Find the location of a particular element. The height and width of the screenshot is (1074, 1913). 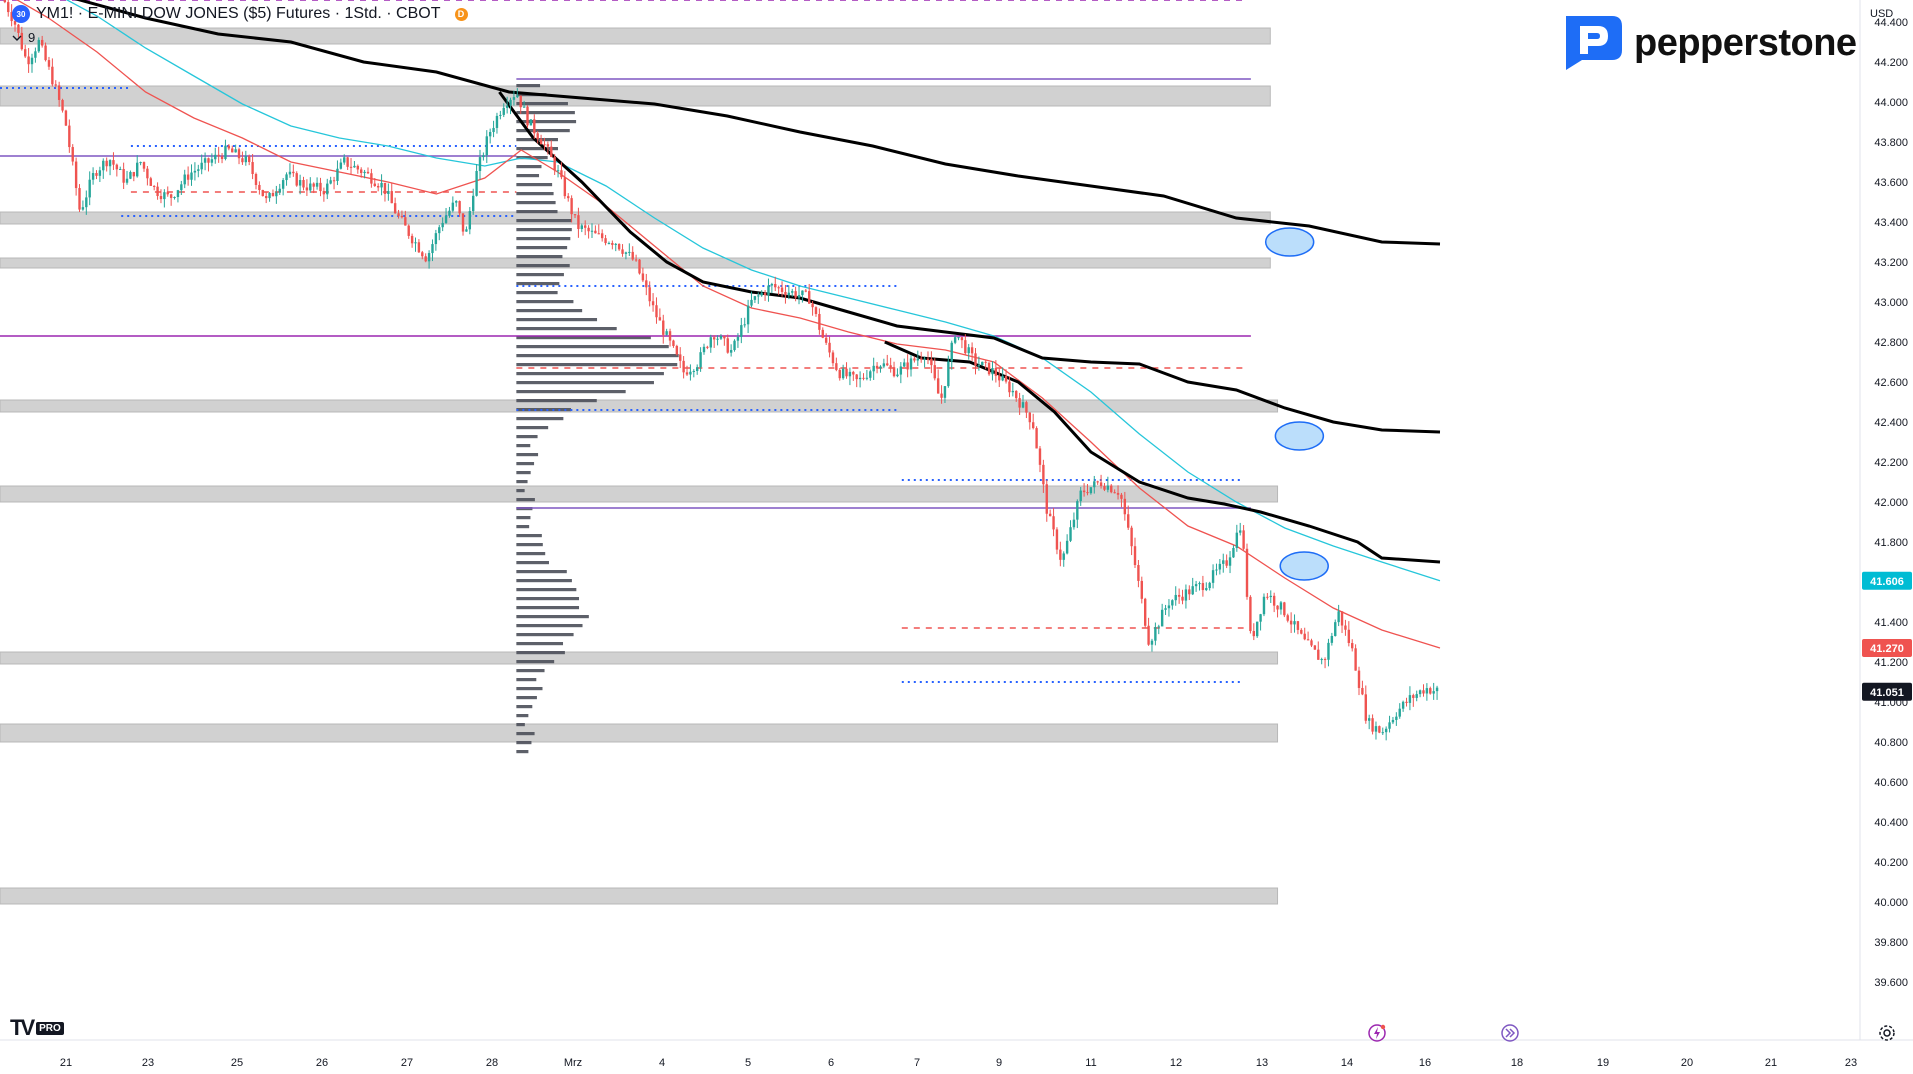

time-tick-label: 28 is located at coordinates (492, 1063).